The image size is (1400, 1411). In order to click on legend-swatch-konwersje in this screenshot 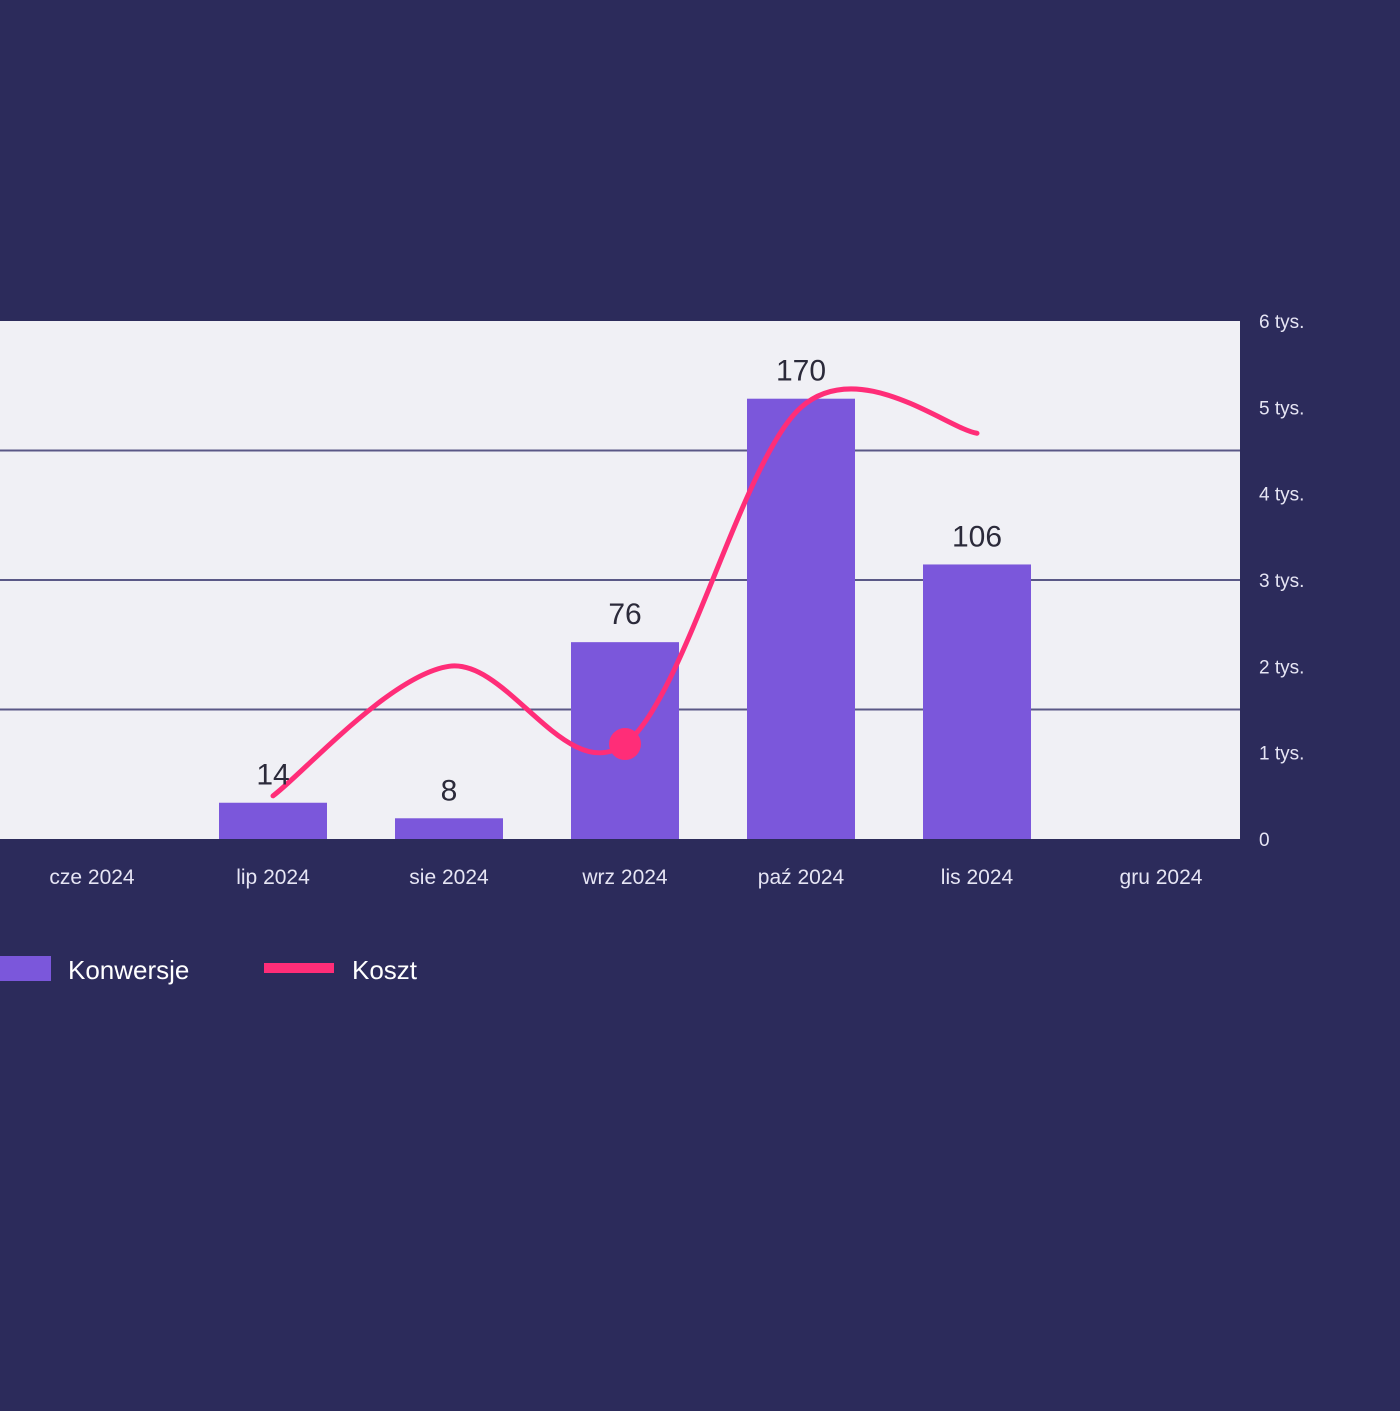, I will do `click(25, 968)`.